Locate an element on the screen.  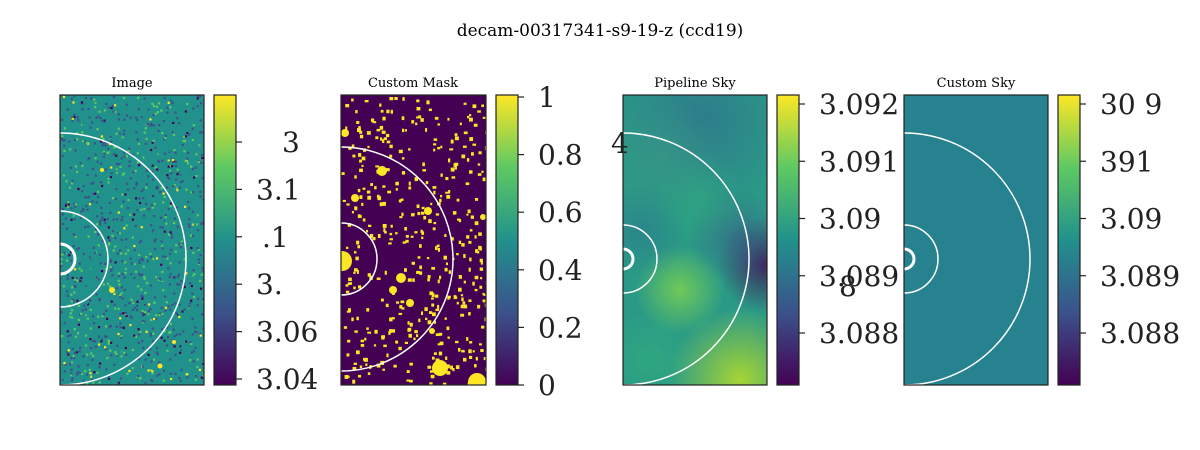
colorbar-tick-label: .1 is located at coordinates (275, 237).